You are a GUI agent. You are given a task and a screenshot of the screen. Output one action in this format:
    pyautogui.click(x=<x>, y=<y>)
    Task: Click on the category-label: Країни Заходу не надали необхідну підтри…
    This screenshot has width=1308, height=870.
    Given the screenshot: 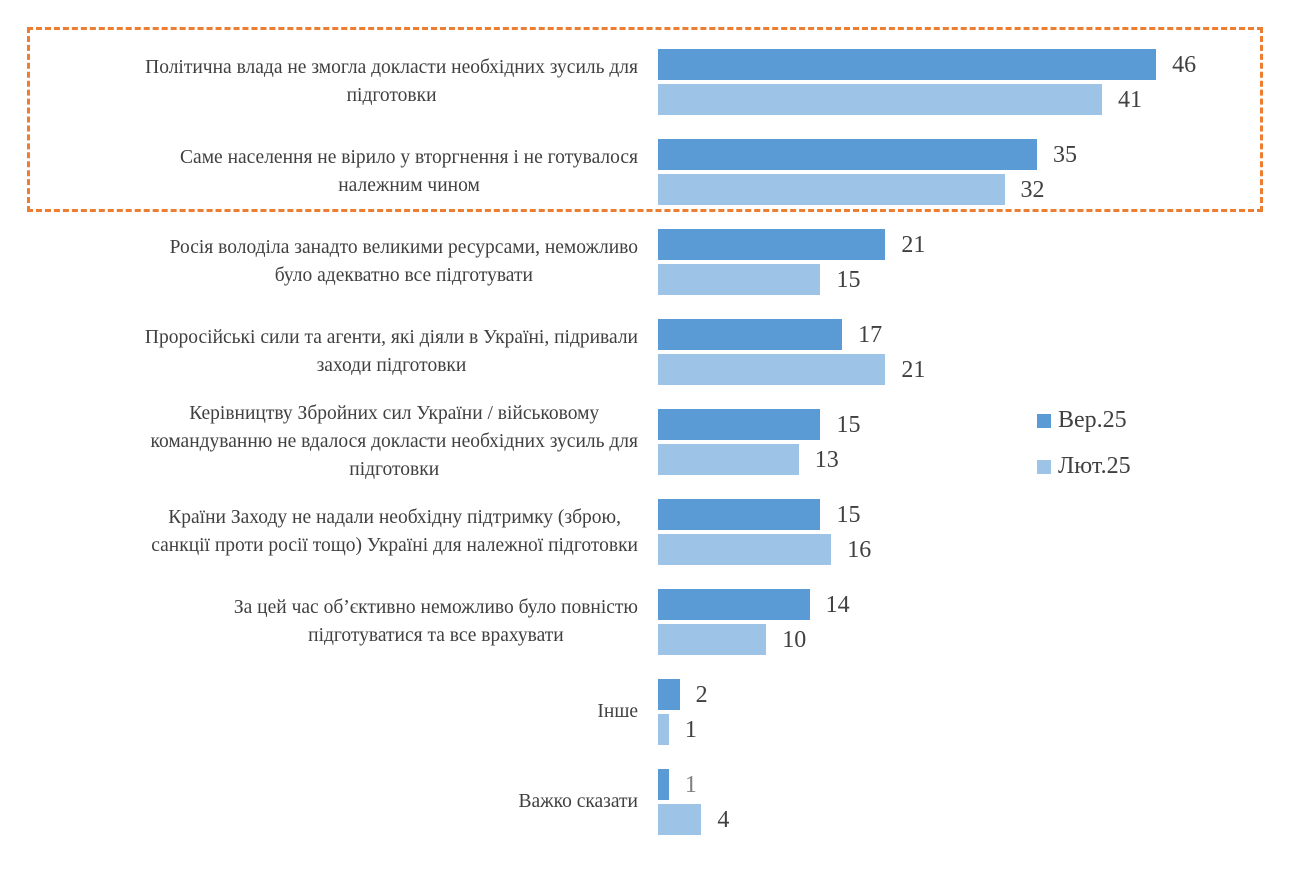 What is the action you would take?
    pyautogui.click(x=394, y=532)
    